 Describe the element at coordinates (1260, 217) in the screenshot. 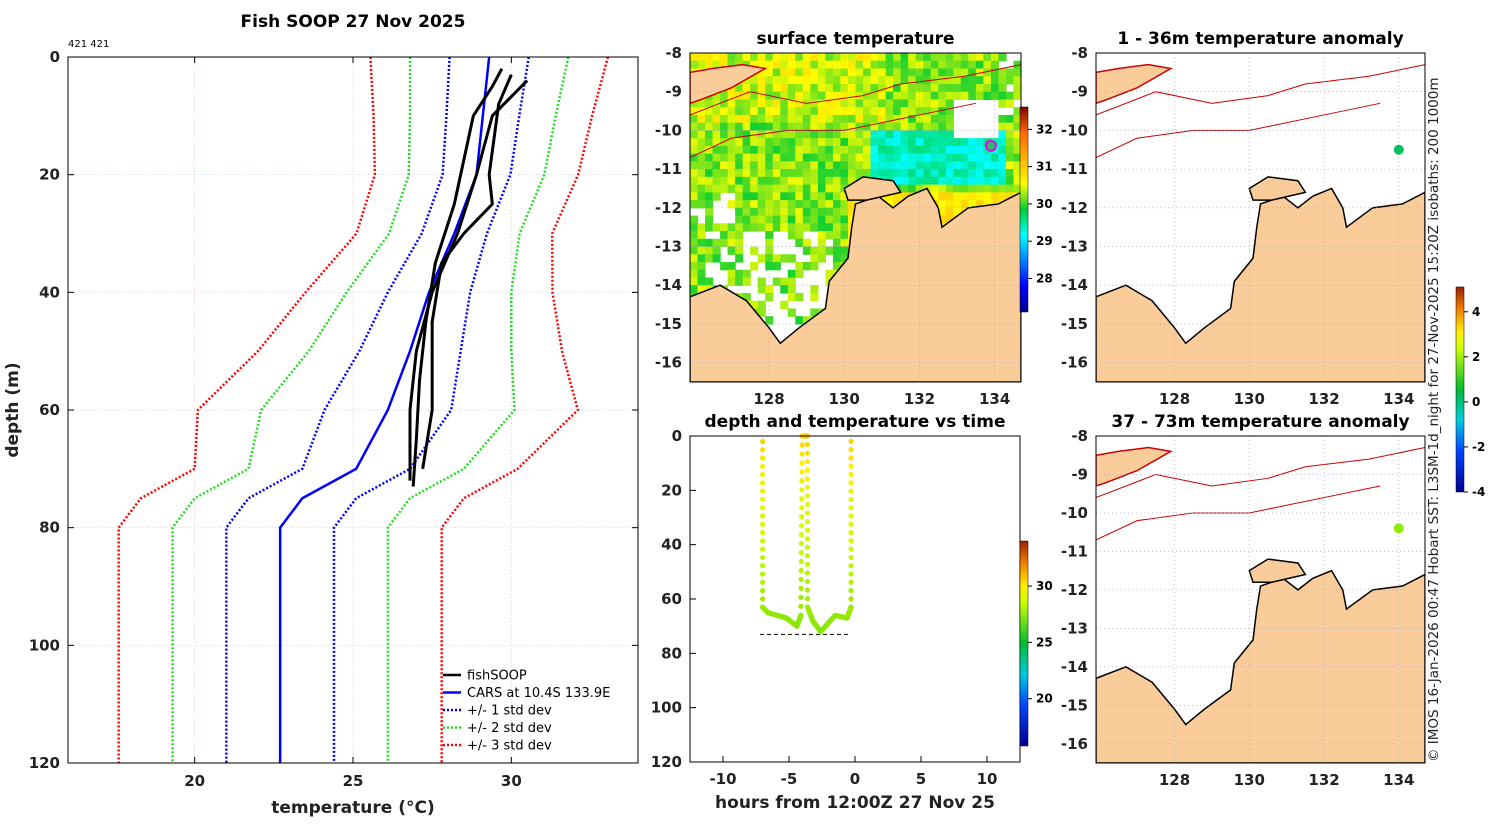

I see `axes-box` at that location.